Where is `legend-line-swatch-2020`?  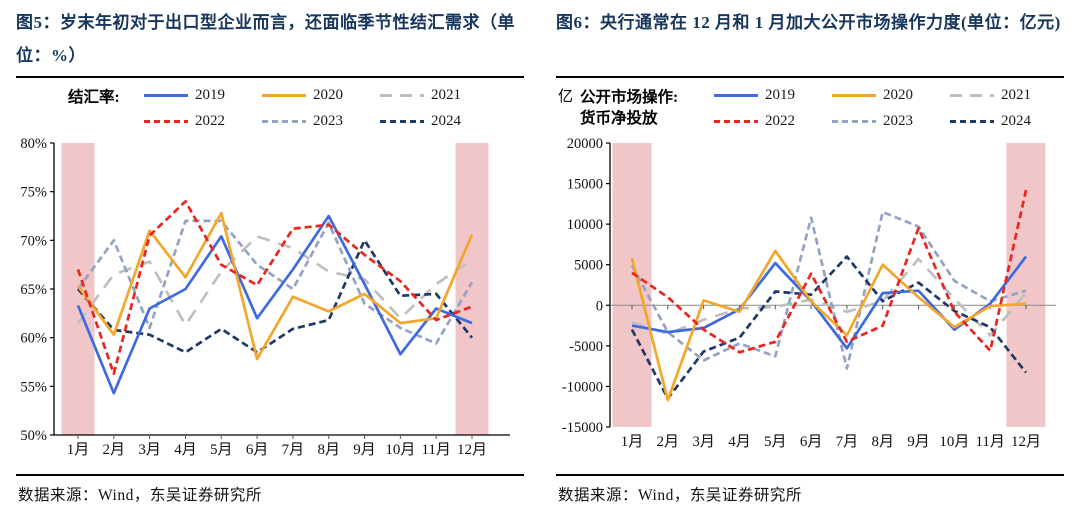
legend-line-swatch-2020 is located at coordinates (854, 95).